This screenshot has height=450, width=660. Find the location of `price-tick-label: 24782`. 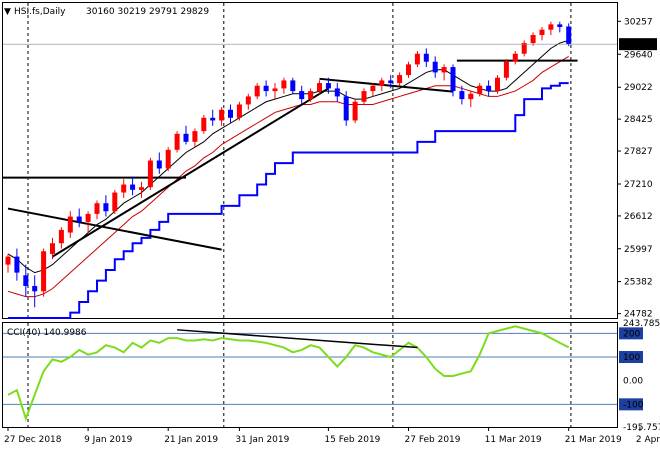

price-tick-label: 24782 is located at coordinates (638, 315).